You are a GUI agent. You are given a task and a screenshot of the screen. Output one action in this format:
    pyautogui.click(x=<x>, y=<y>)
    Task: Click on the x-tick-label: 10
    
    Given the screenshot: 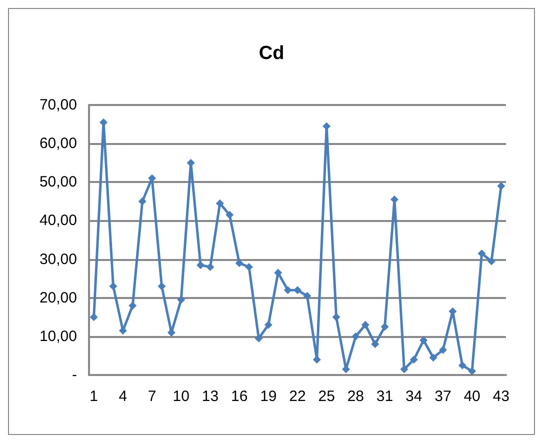 What is the action you would take?
    pyautogui.click(x=181, y=396)
    